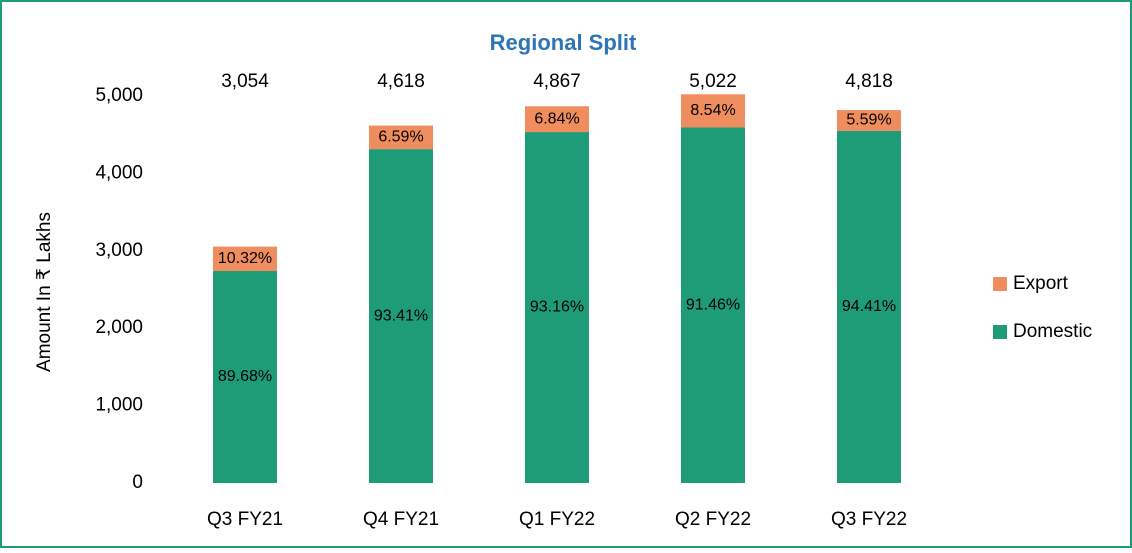  What do you see at coordinates (245, 81) in the screenshot?
I see `total-label: 3,054` at bounding box center [245, 81].